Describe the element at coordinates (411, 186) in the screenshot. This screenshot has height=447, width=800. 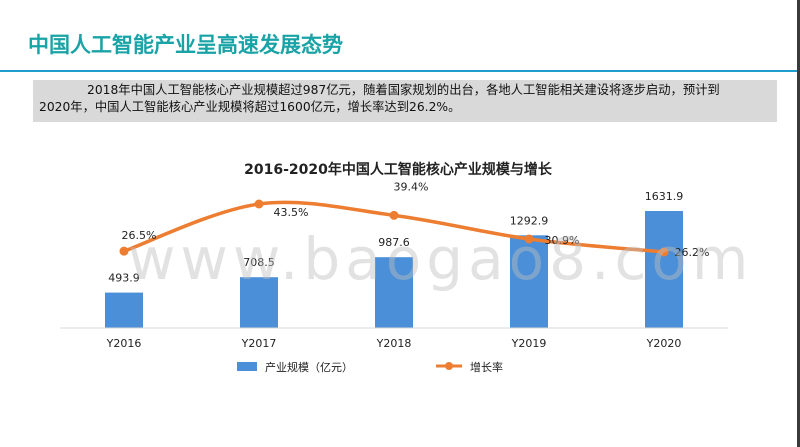
I see `growth-label-Y2018: 39.4%` at that location.